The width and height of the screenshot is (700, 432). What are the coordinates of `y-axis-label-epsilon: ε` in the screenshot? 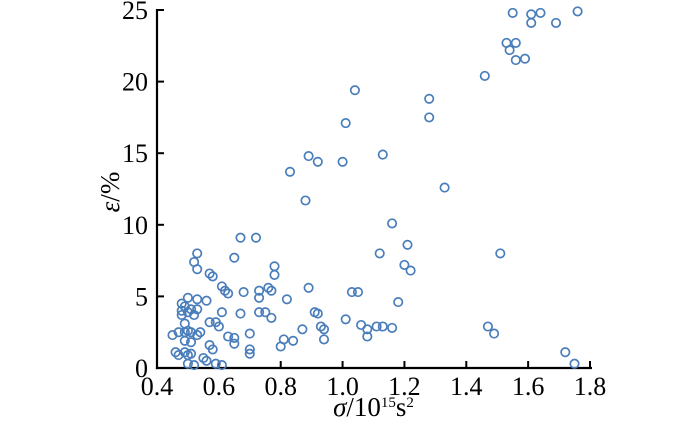 It's located at (109, 207).